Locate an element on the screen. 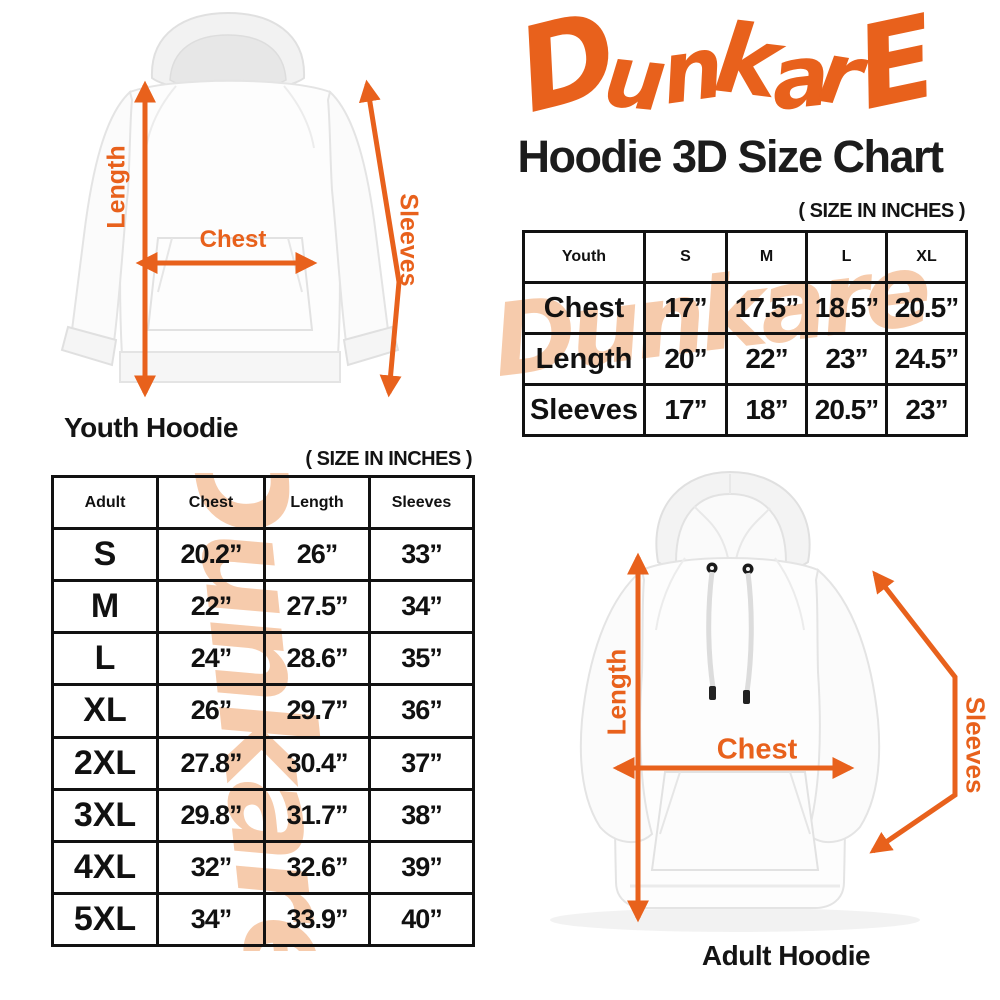 This screenshot has height=1000, width=1000. adult-length-label: Length is located at coordinates (616, 692).